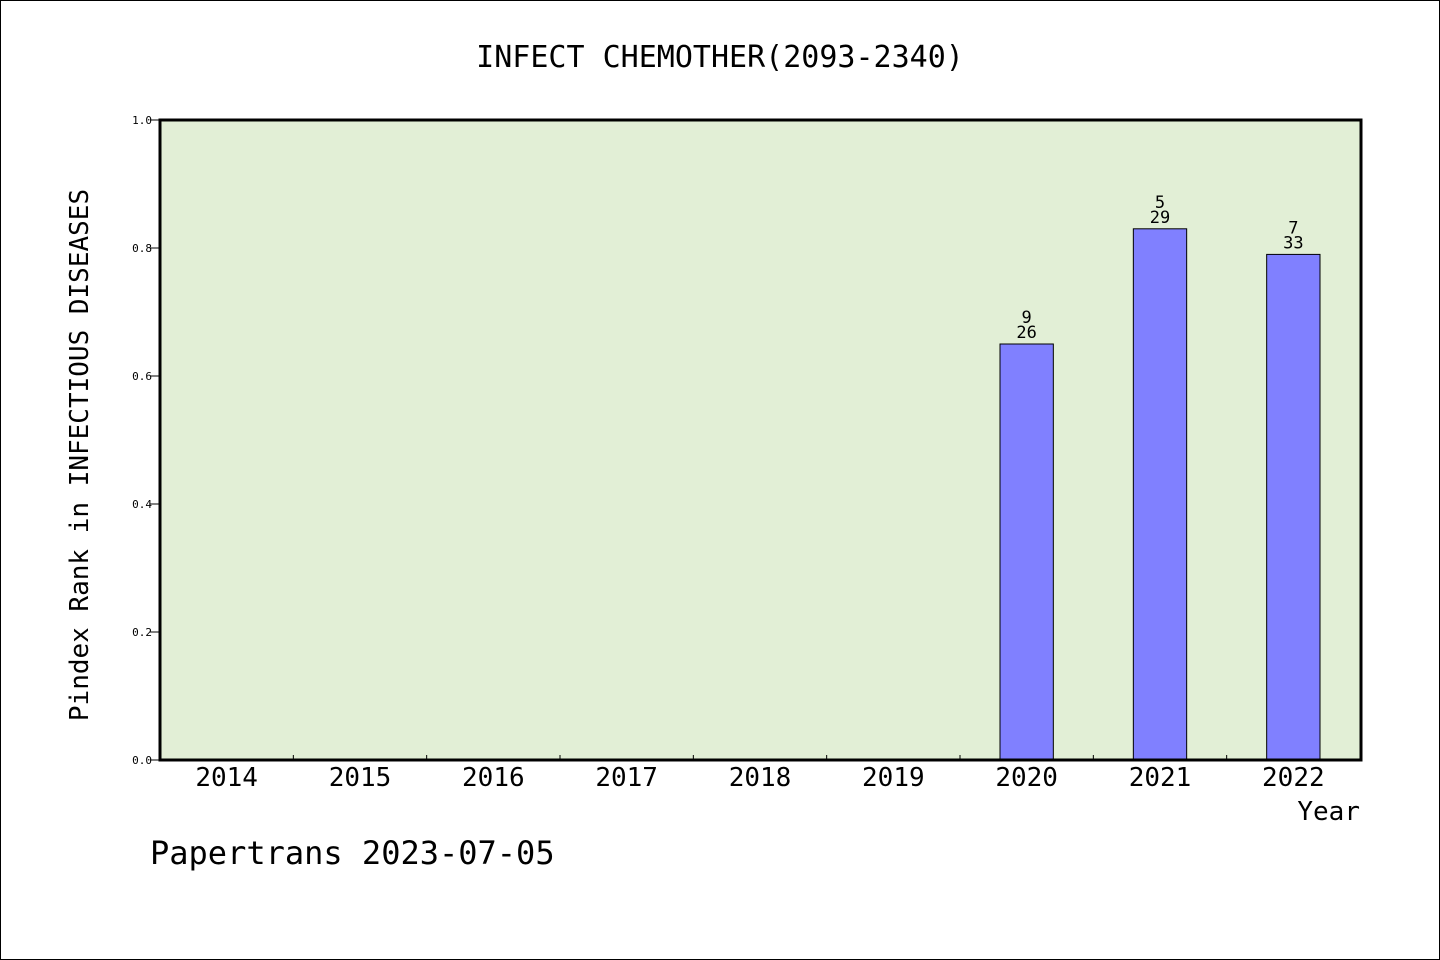 The height and width of the screenshot is (960, 1440). What do you see at coordinates (360, 778) in the screenshot?
I see `x-tick-label: 2015` at bounding box center [360, 778].